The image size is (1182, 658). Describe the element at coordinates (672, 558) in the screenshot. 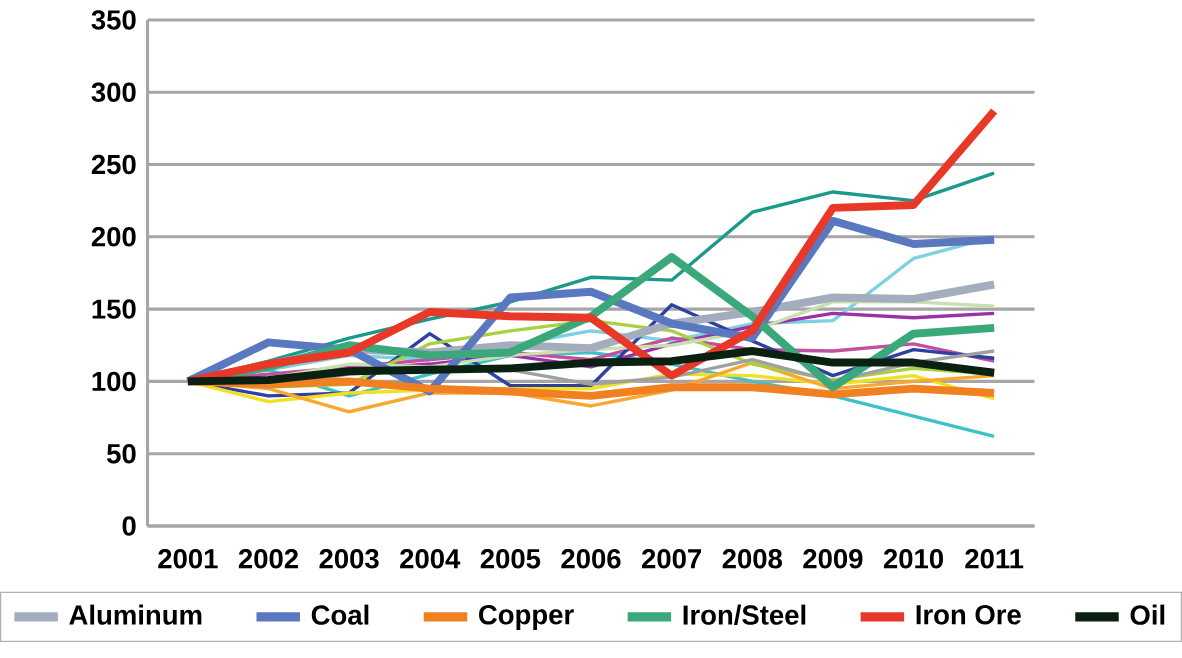

I see `x-tick-label: 2007` at that location.